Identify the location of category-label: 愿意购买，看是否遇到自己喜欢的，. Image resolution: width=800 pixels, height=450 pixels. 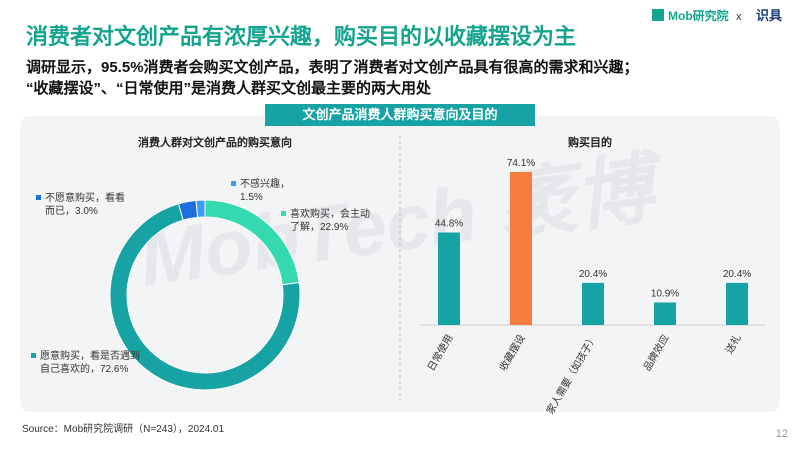
(90, 363).